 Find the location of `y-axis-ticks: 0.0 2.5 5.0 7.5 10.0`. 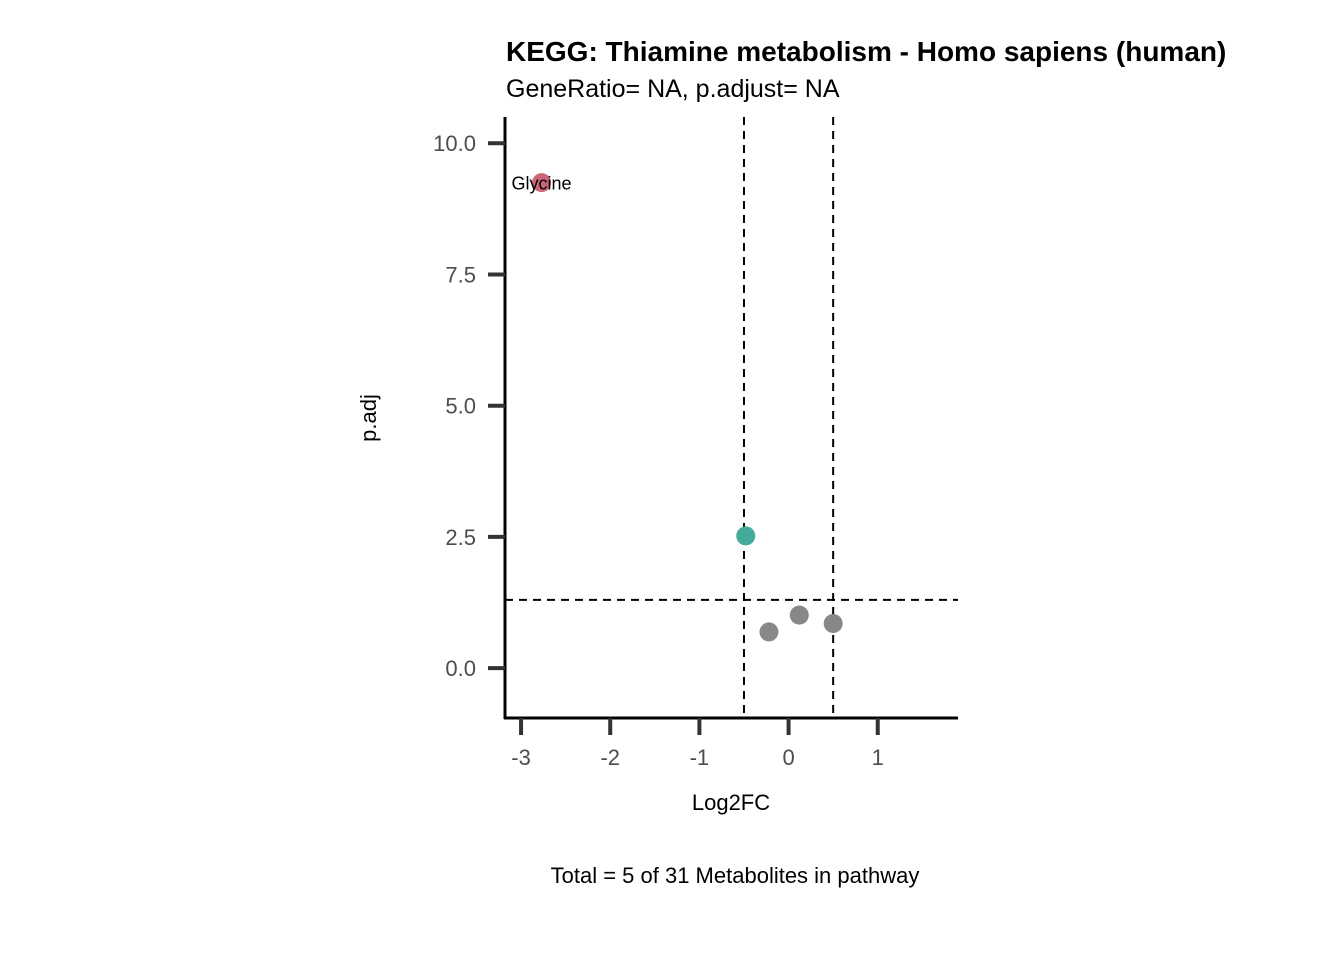

y-axis-ticks: 0.0 2.5 5.0 7.5 10.0 is located at coordinates (469, 406).